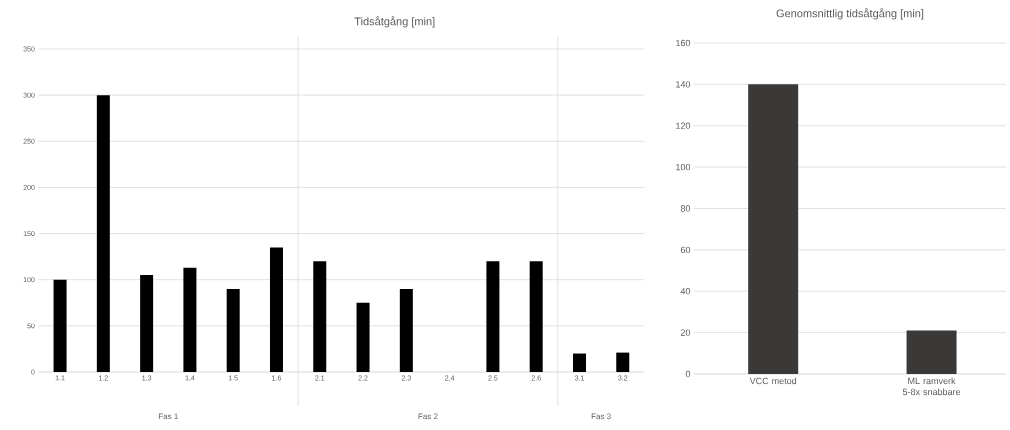 This screenshot has height=430, width=1010. Describe the element at coordinates (685, 208) in the screenshot. I see `y-tick-label: 80` at that location.